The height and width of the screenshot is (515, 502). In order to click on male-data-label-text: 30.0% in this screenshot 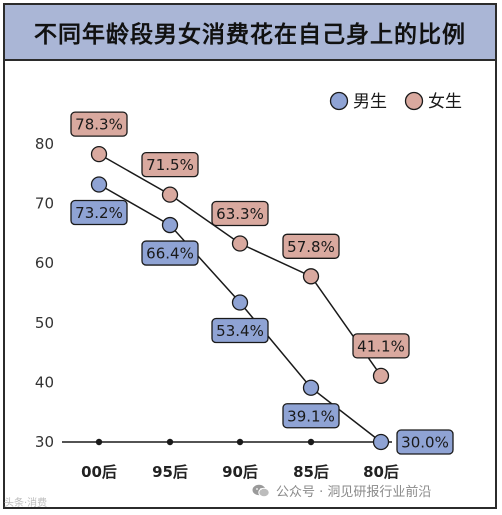, I will do `click(425, 443)`.